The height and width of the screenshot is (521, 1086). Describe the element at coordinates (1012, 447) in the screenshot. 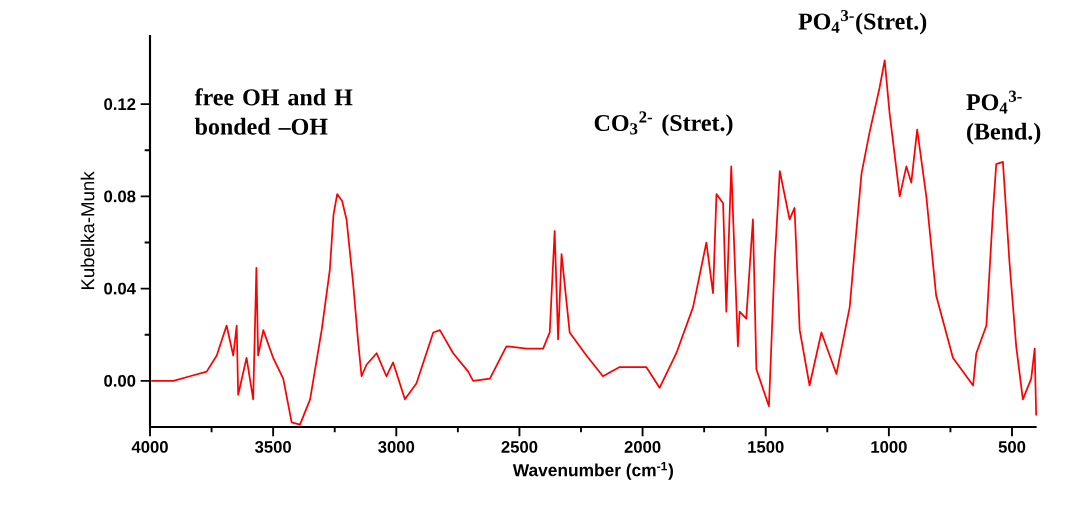

I see `x-tick-label: 500` at that location.